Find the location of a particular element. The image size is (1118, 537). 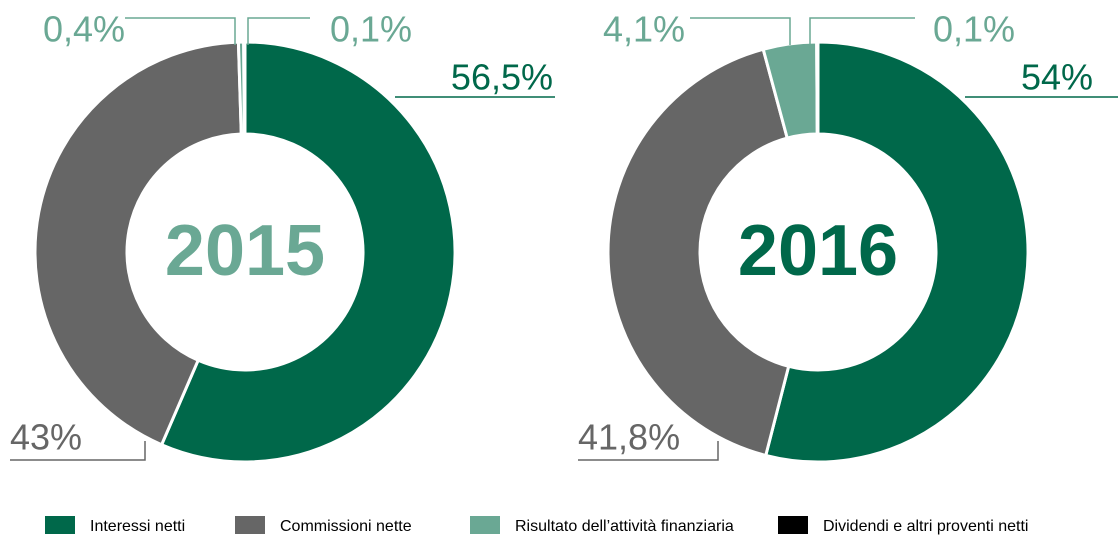

value-label: 0,4% is located at coordinates (84, 29).